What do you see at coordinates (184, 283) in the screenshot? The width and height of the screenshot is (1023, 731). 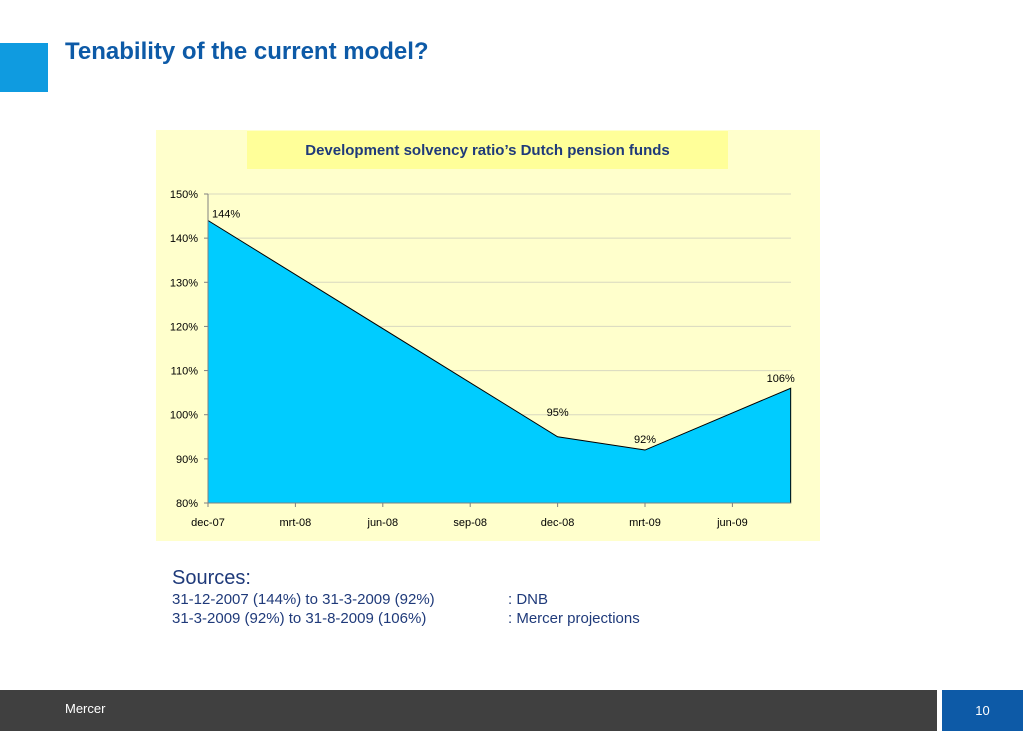 I see `y-tick-label: 130%` at bounding box center [184, 283].